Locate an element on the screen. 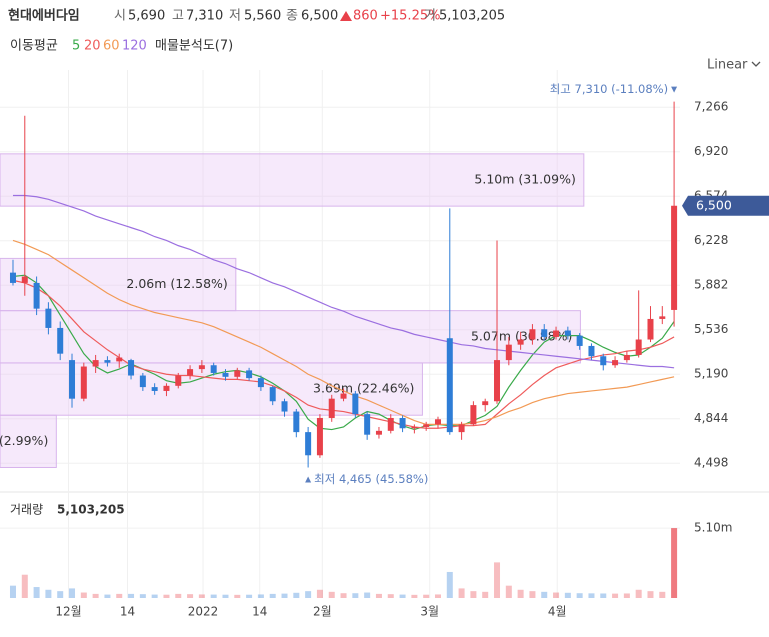  profile-label: 5.10m (31.09%) is located at coordinates (524, 178).